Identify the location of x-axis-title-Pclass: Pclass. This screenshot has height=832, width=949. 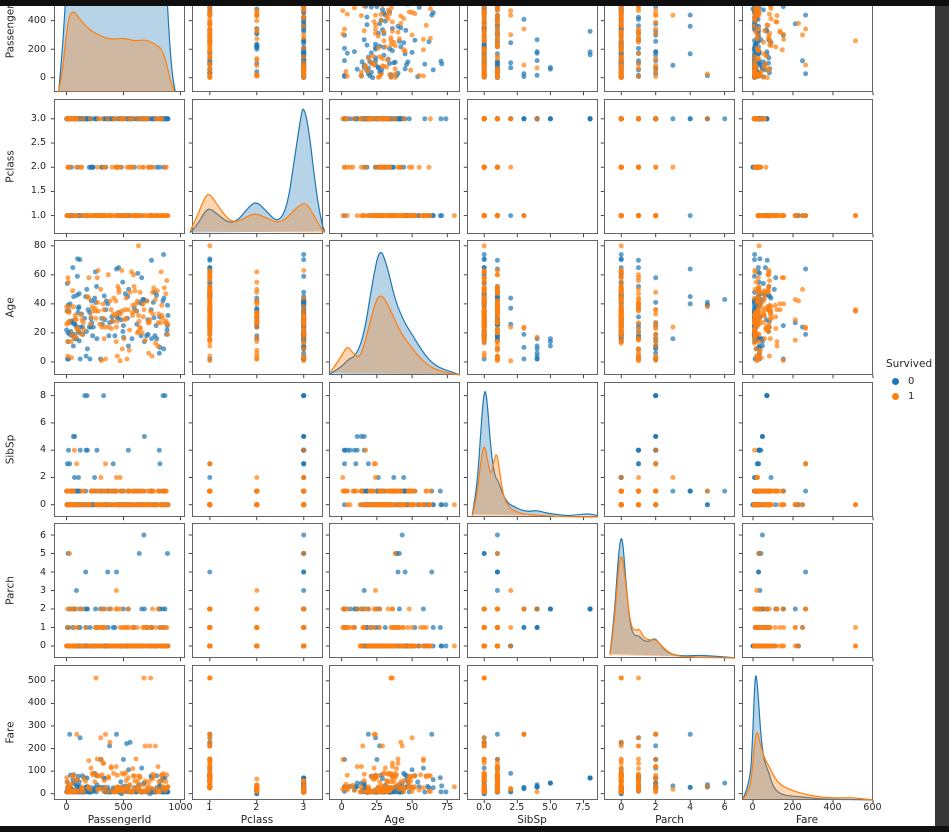
(257, 820).